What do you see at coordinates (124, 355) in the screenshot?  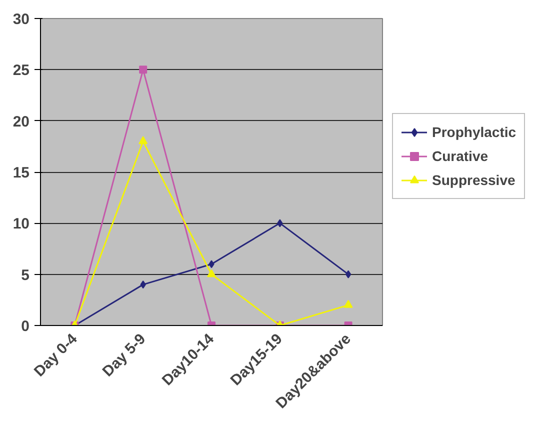 I see `x-tick-label: Day 5-9` at bounding box center [124, 355].